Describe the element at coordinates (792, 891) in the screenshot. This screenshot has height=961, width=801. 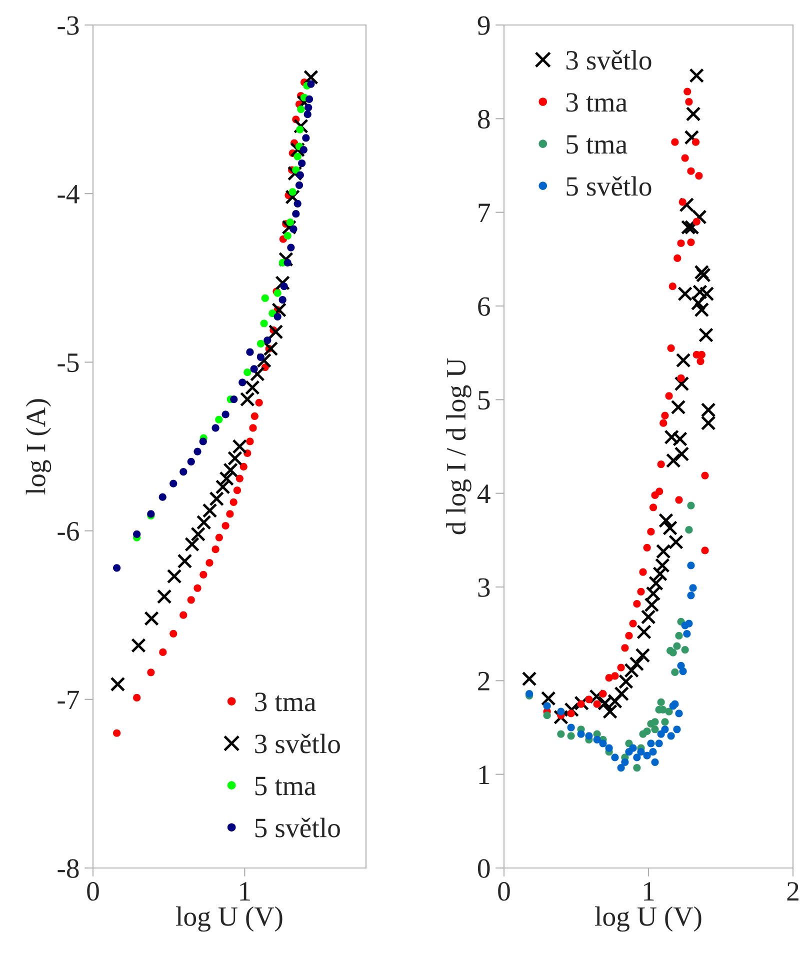
I see `x-tick-label: 2` at that location.